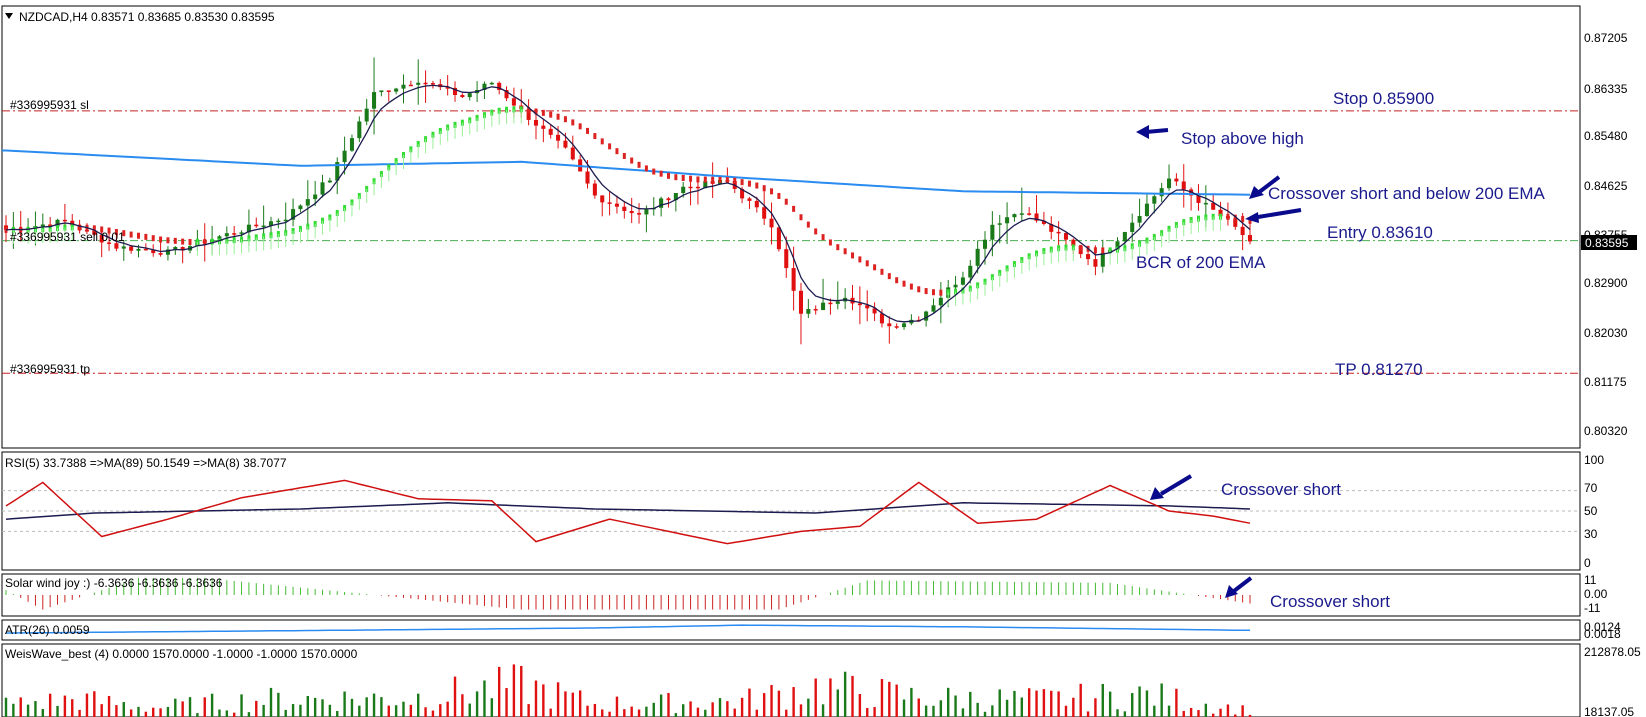 Image resolution: width=1646 pixels, height=717 pixels. Describe the element at coordinates (628, 594) in the screenshot. I see `solar-histogram` at that location.